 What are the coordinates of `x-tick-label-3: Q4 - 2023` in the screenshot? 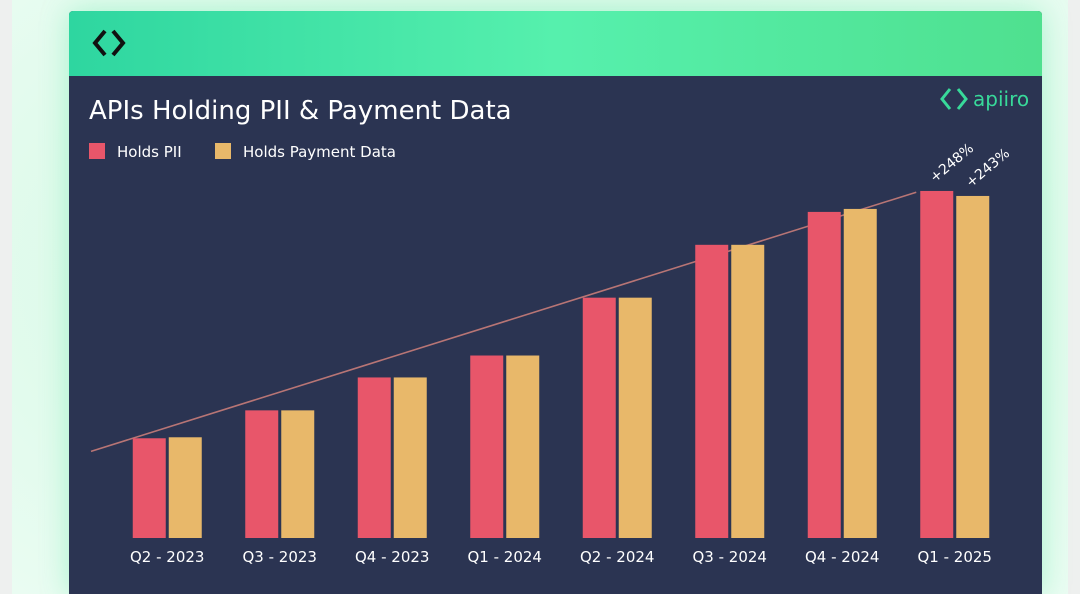 It's located at (392, 557).